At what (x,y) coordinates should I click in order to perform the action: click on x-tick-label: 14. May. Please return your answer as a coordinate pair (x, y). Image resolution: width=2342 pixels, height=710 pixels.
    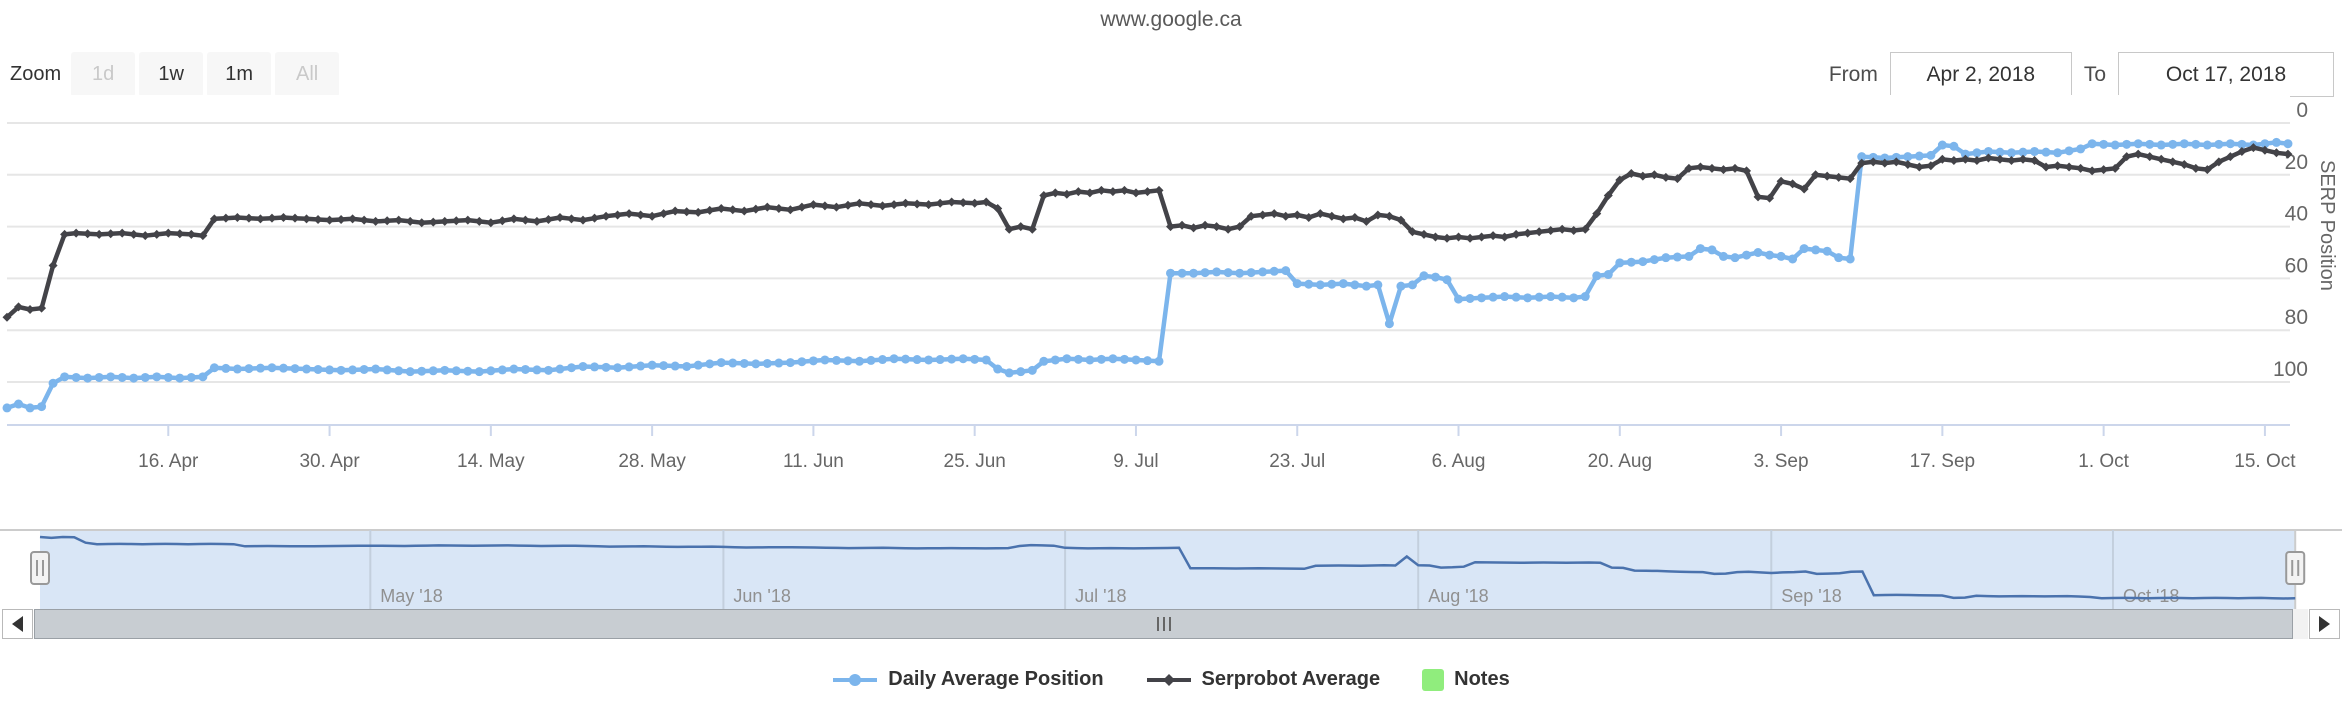
    Looking at the image, I should click on (491, 461).